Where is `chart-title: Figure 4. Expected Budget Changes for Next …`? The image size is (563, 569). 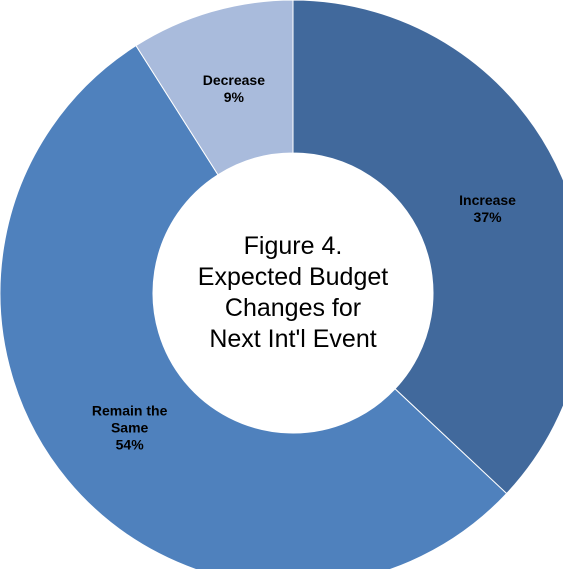
chart-title: Figure 4. Expected Budget Changes for Next … is located at coordinates (293, 293).